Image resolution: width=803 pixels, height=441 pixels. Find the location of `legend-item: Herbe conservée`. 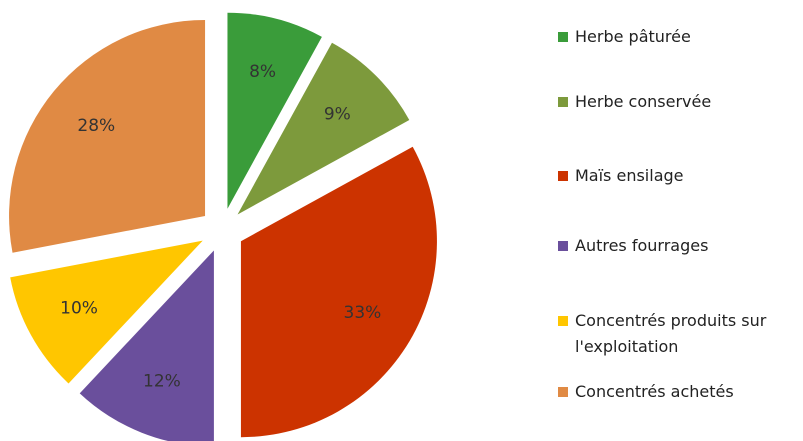

legend-item: Herbe conservée is located at coordinates (678, 102).